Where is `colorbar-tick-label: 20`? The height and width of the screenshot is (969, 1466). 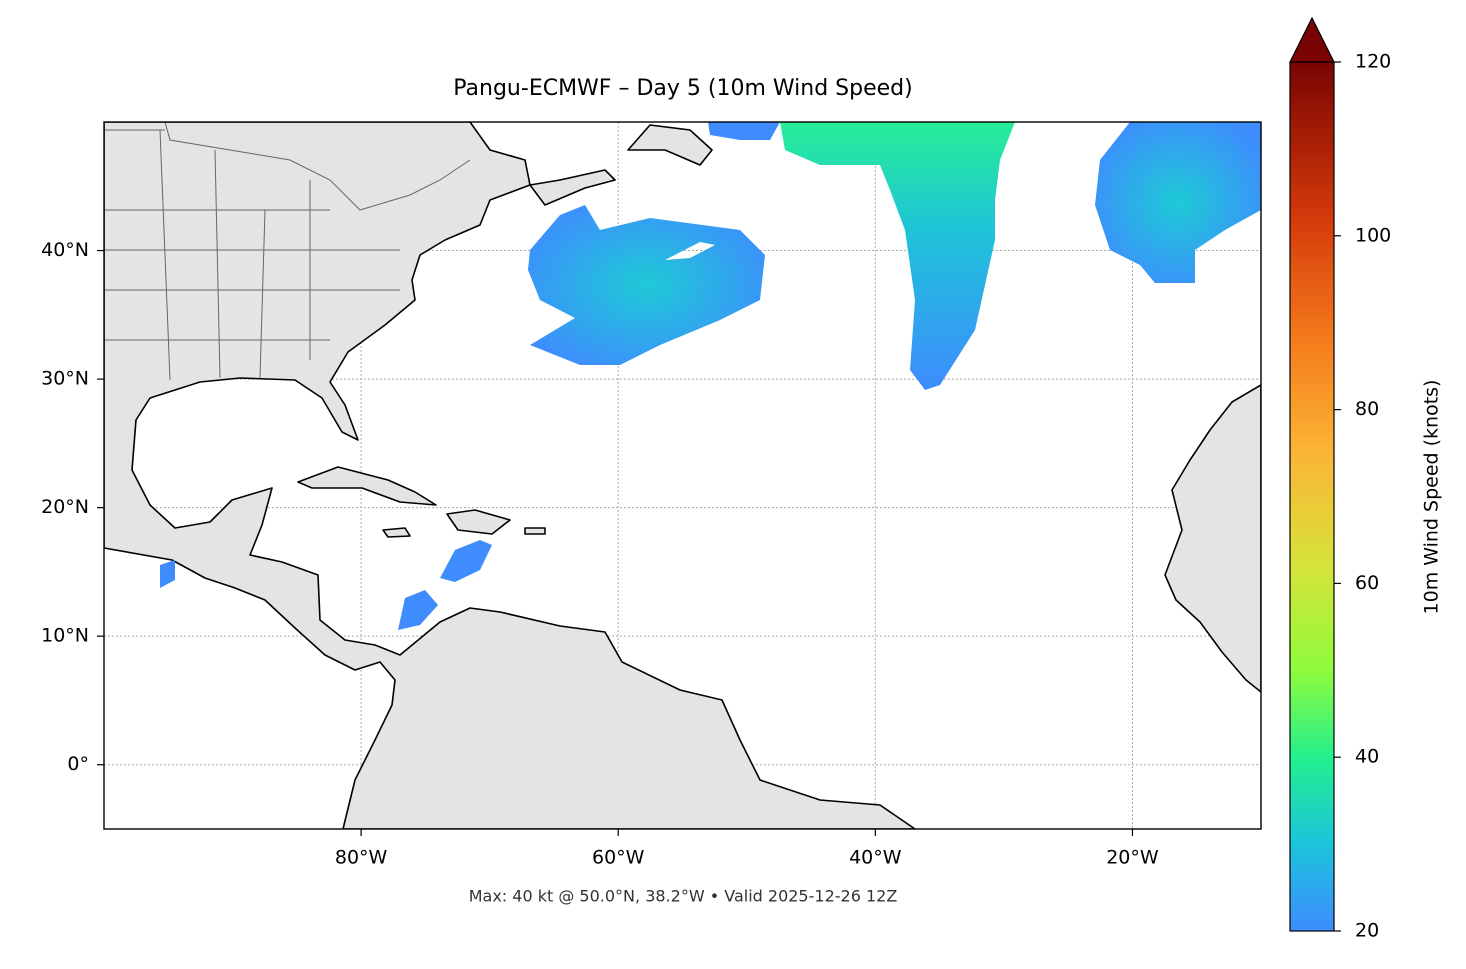
colorbar-tick-label: 20 is located at coordinates (1367, 931).